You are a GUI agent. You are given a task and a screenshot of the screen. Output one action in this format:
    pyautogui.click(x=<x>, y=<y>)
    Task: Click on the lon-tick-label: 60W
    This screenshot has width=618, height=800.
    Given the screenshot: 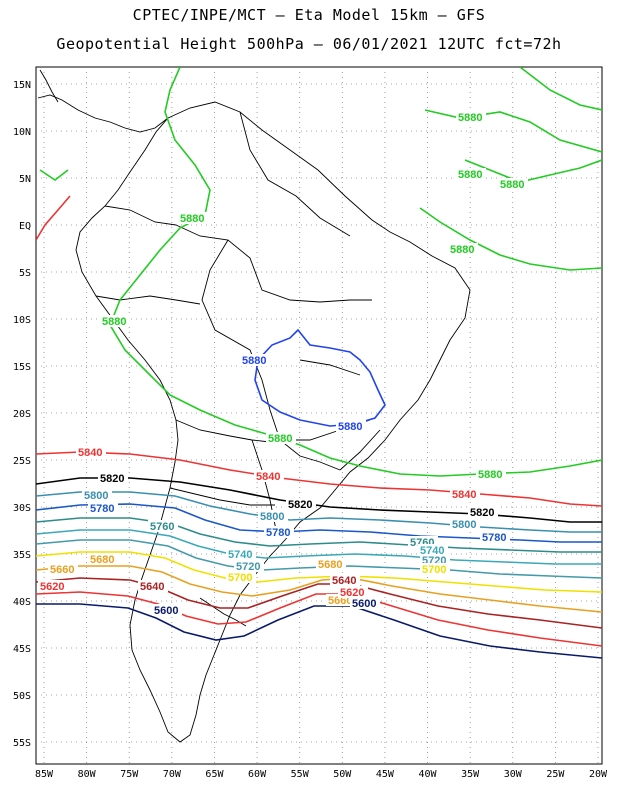 What is the action you would take?
    pyautogui.click(x=257, y=774)
    